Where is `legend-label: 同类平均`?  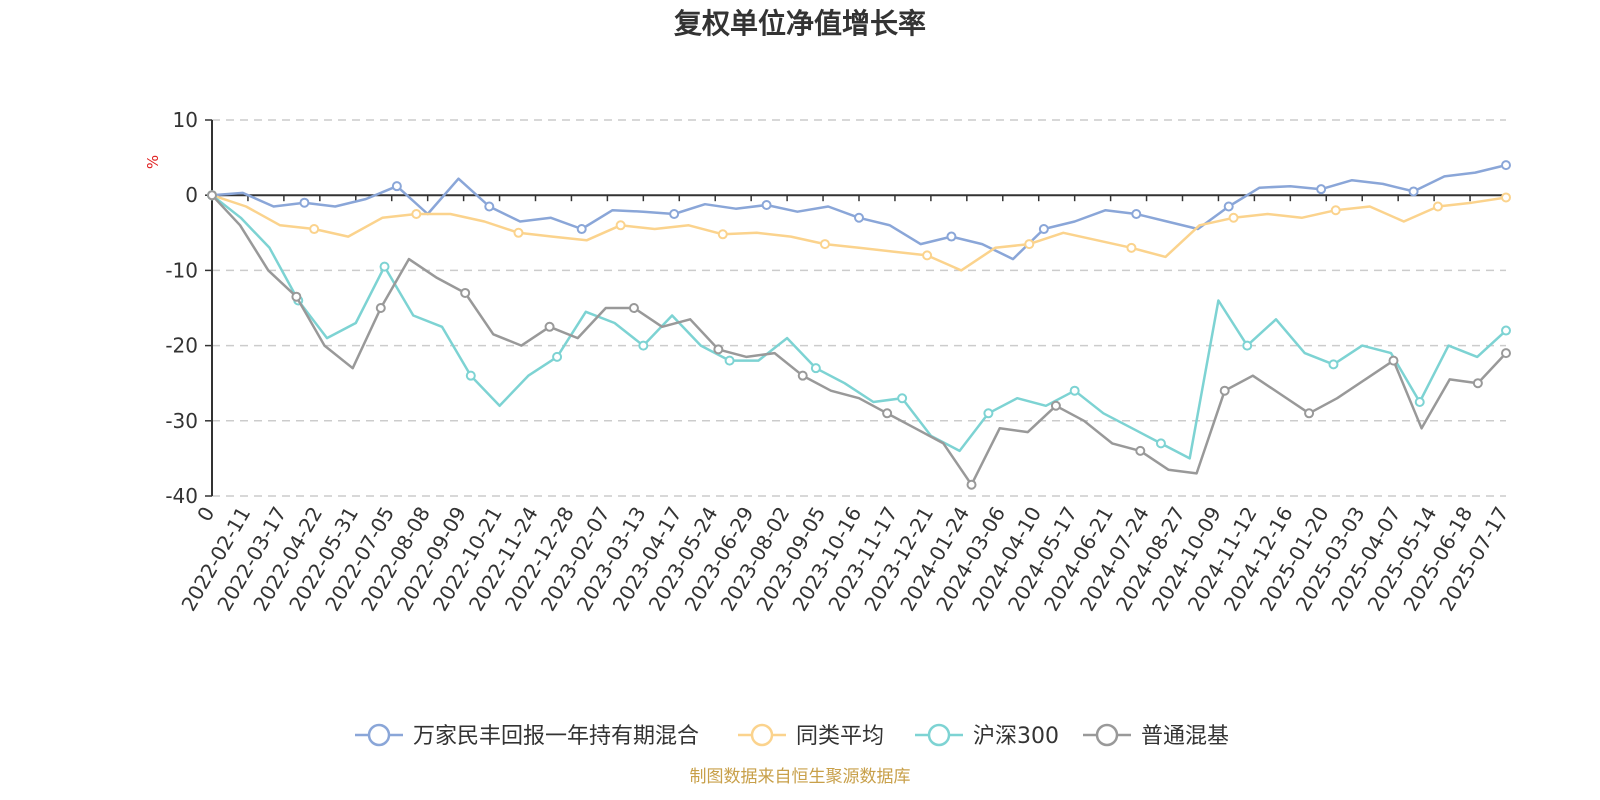
legend-label: 同类平均 is located at coordinates (840, 736).